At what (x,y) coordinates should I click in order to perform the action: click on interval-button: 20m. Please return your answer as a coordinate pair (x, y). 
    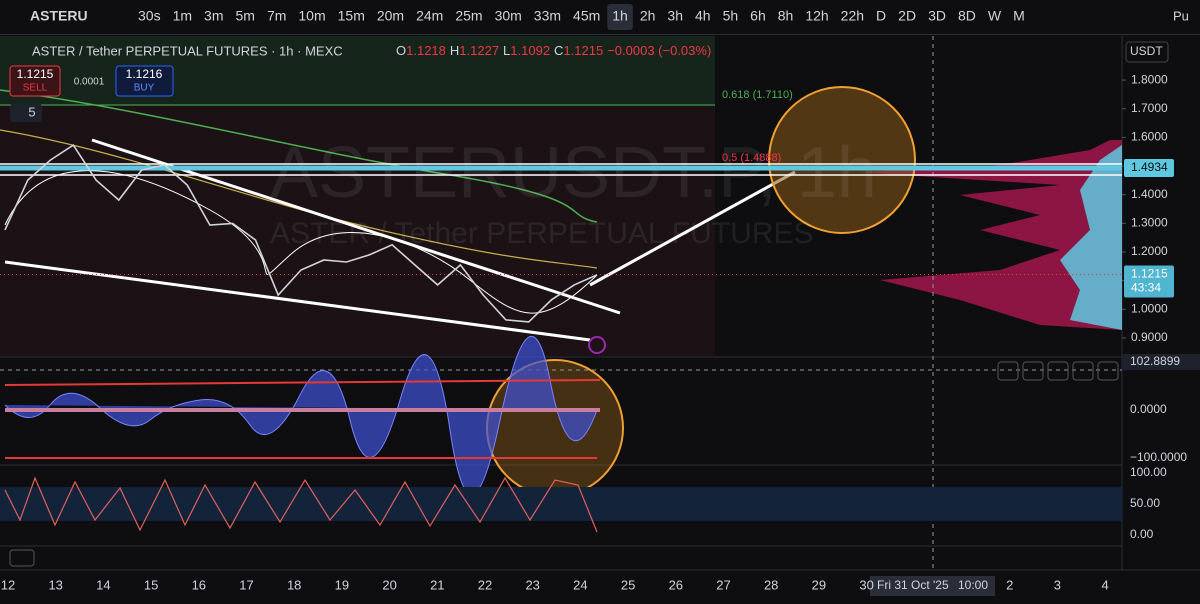
    Looking at the image, I should click on (390, 16).